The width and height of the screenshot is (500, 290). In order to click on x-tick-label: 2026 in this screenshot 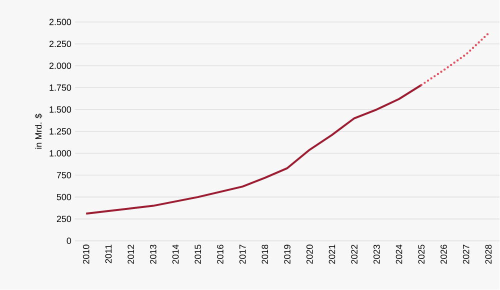, I will do `click(443, 254)`.